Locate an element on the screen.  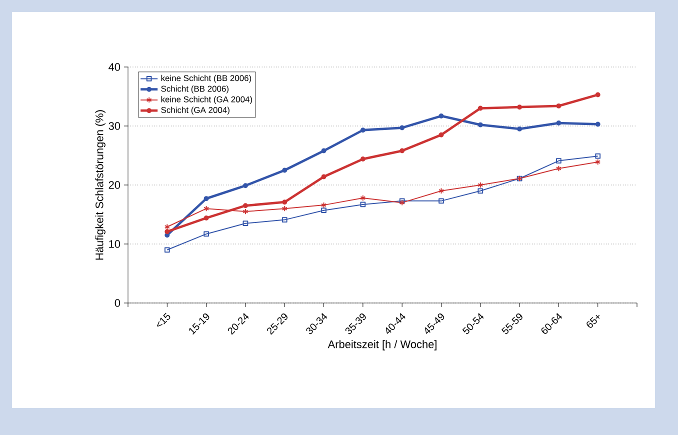
y-tick-label: 30 is located at coordinates (114, 126).